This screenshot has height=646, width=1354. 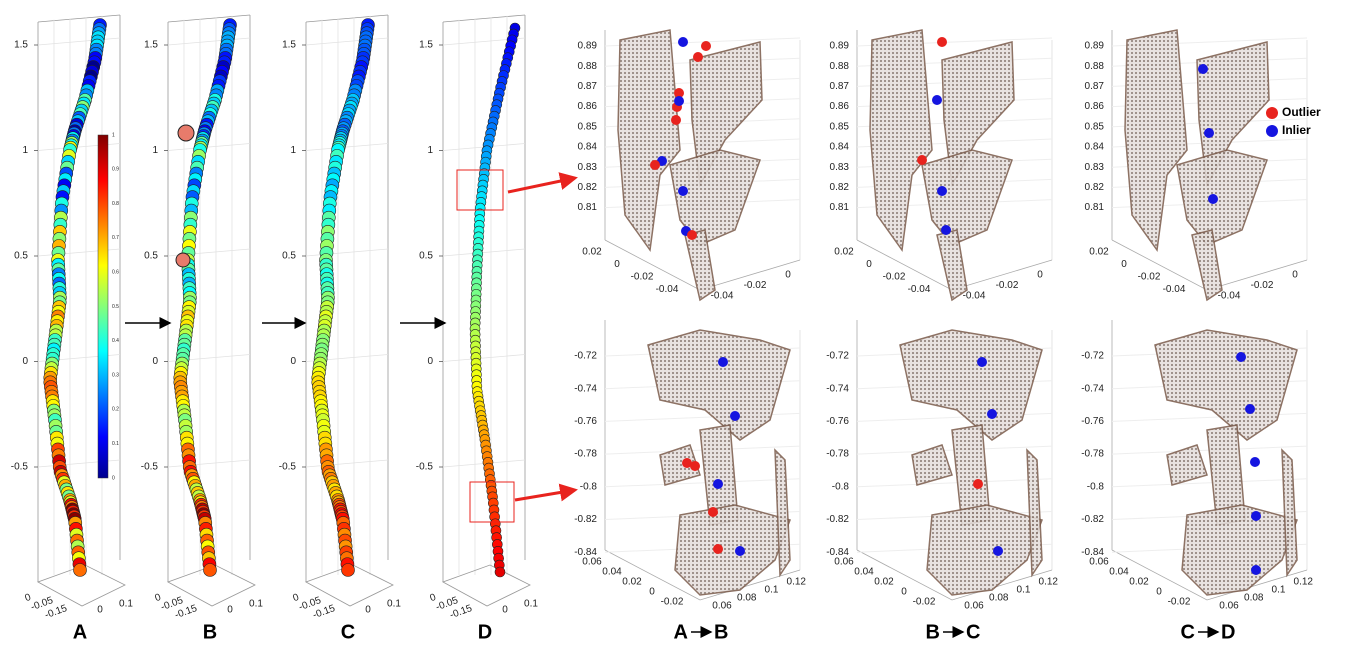 What do you see at coordinates (115, 204) in the screenshot?
I see `colorbar-tick-label: 0.8` at bounding box center [115, 204].